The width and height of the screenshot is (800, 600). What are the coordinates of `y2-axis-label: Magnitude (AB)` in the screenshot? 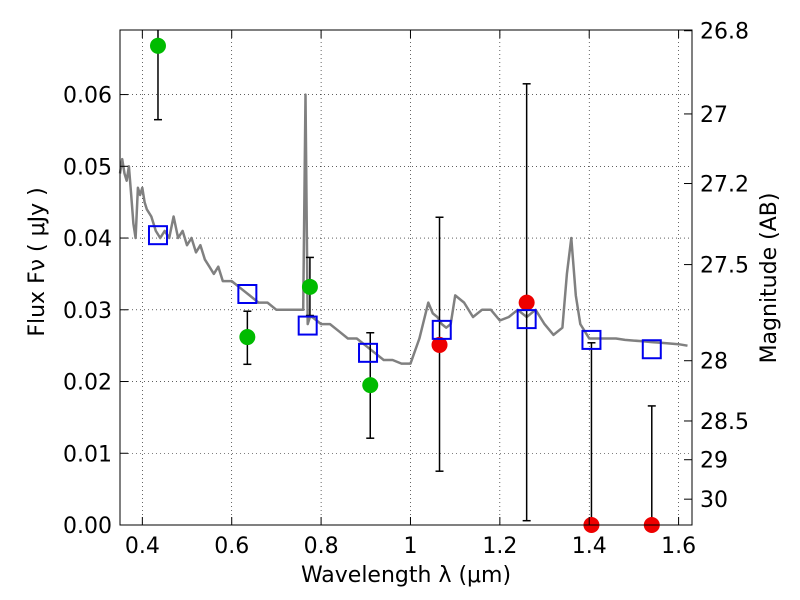 It's located at (769, 278).